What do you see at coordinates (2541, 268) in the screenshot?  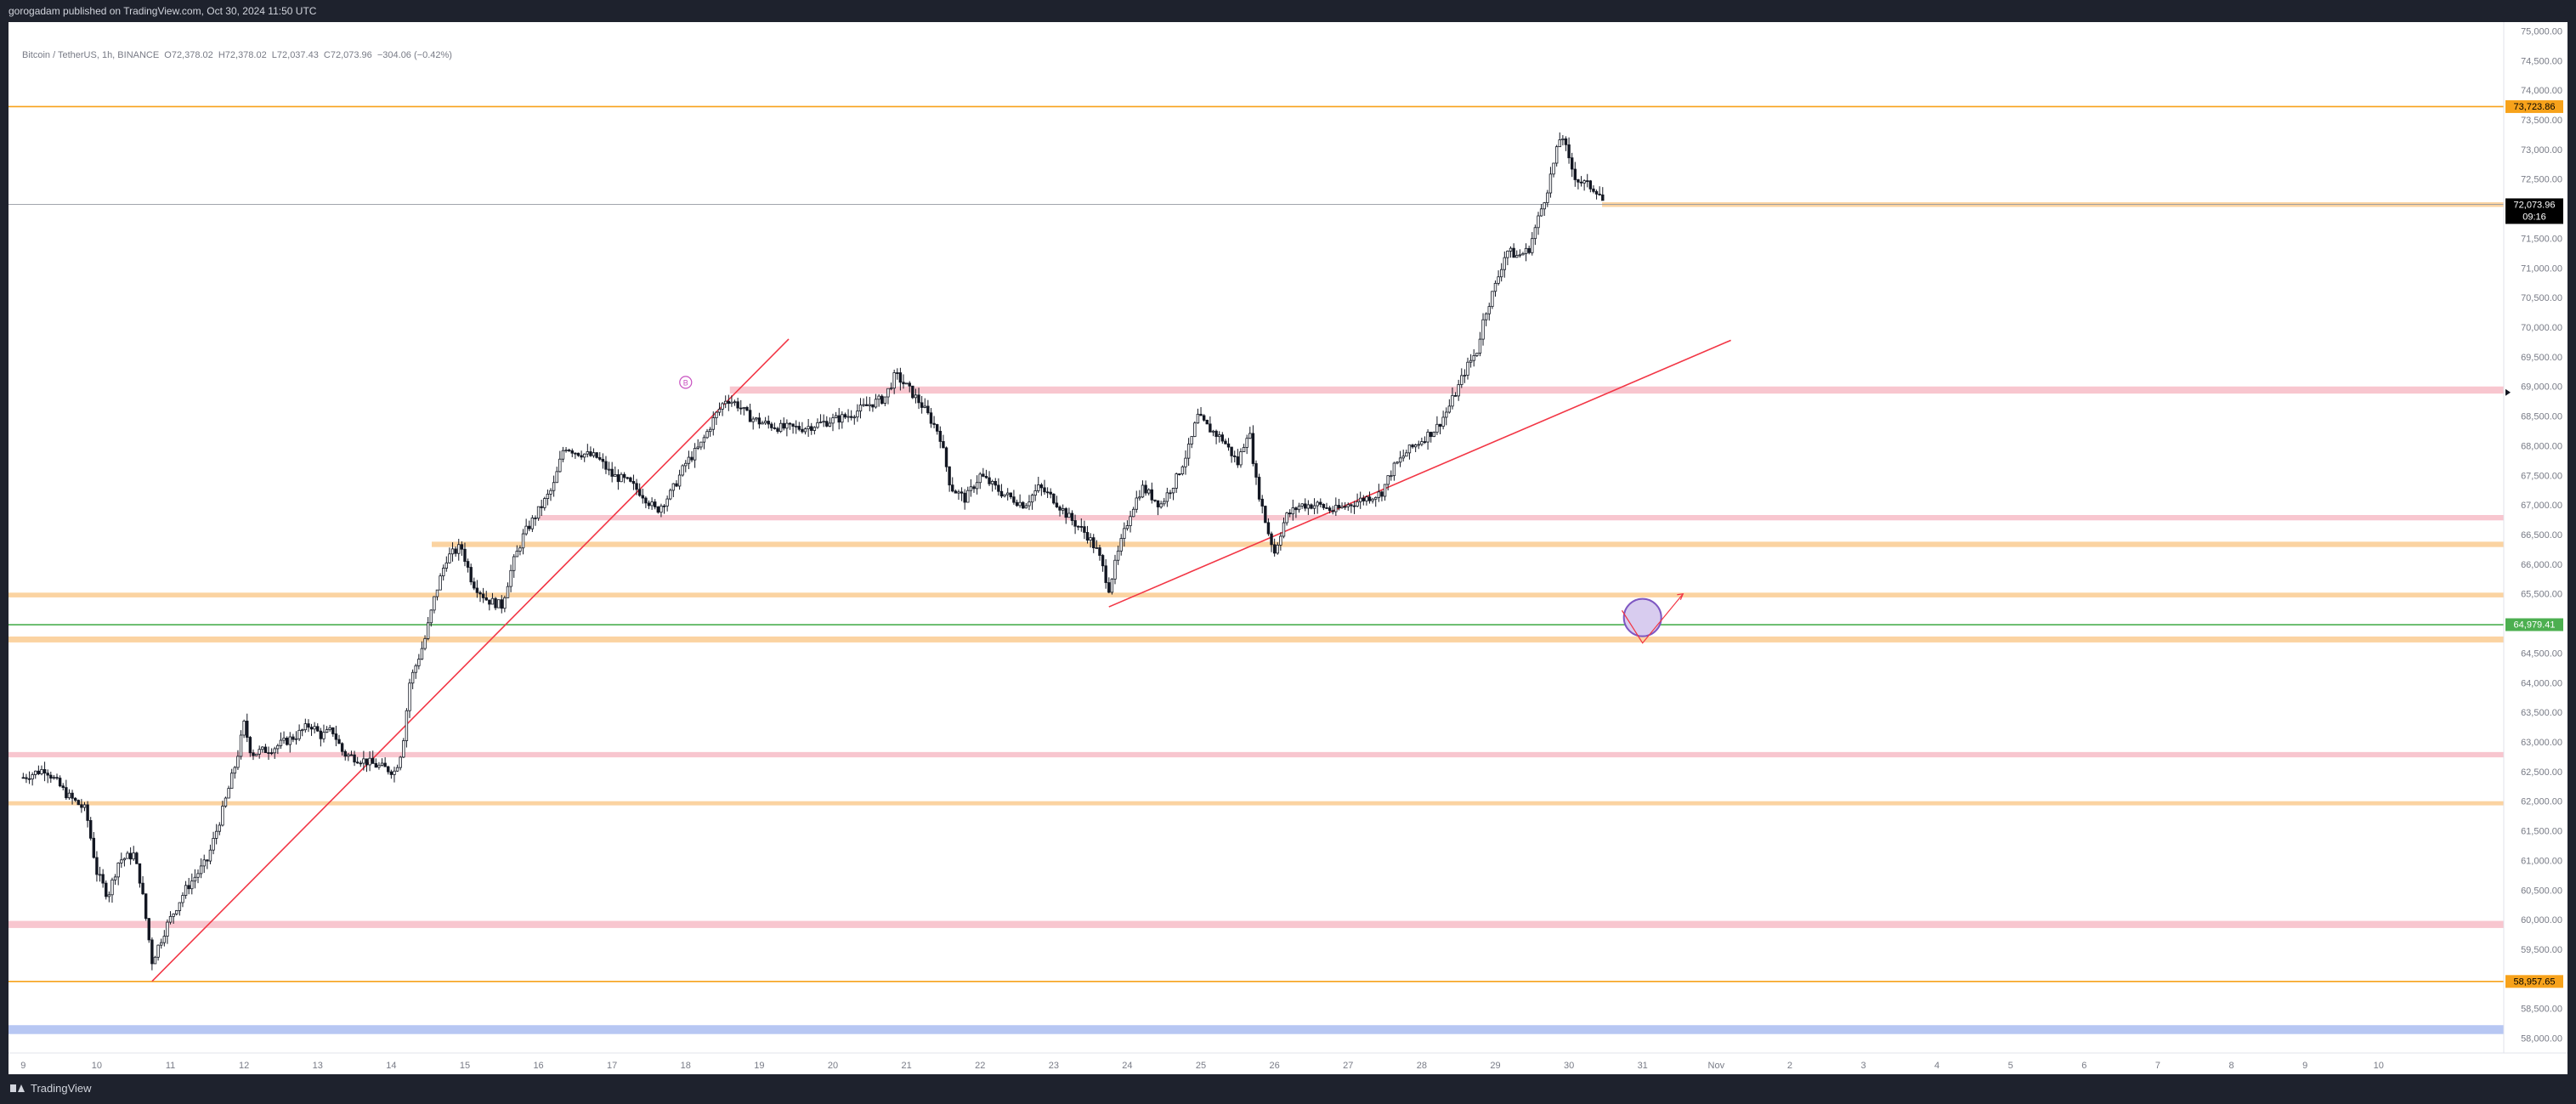 I see `y-tick-label: 71,000.00` at bounding box center [2541, 268].